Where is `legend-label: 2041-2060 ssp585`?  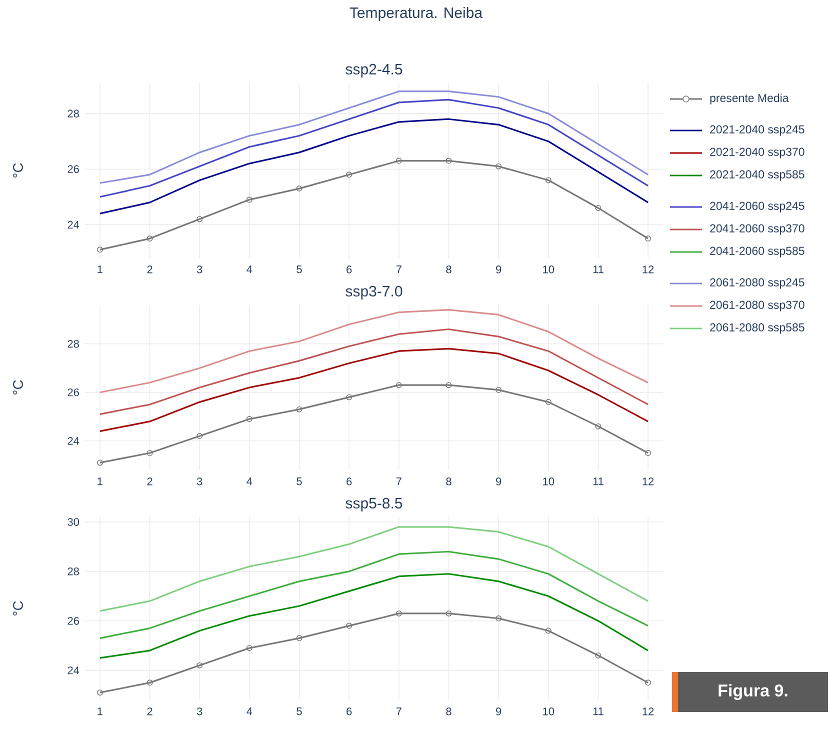
legend-label: 2041-2060 ssp585 is located at coordinates (757, 252).